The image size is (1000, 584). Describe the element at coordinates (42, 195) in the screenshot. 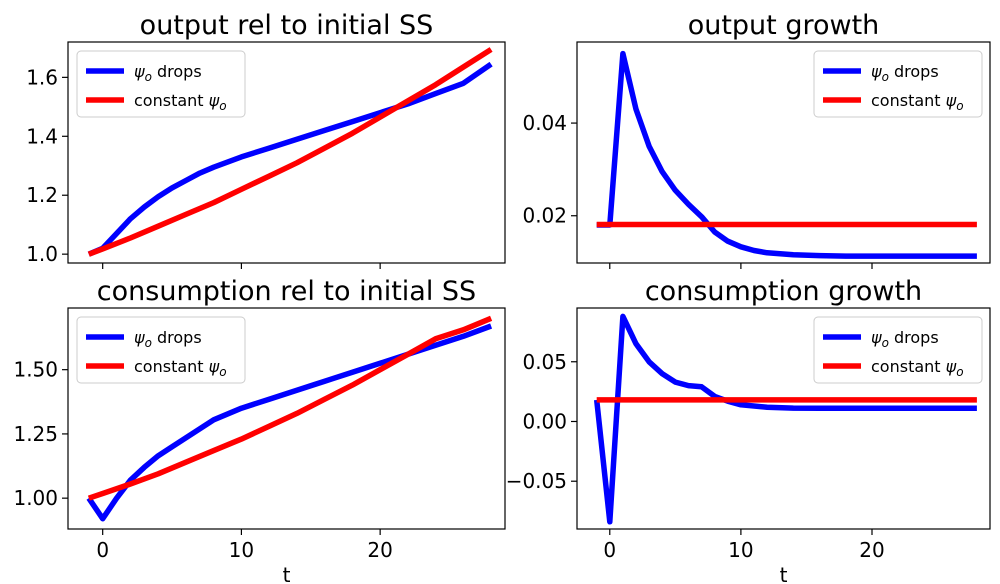

I see `y-tick-label: 1.2` at that location.